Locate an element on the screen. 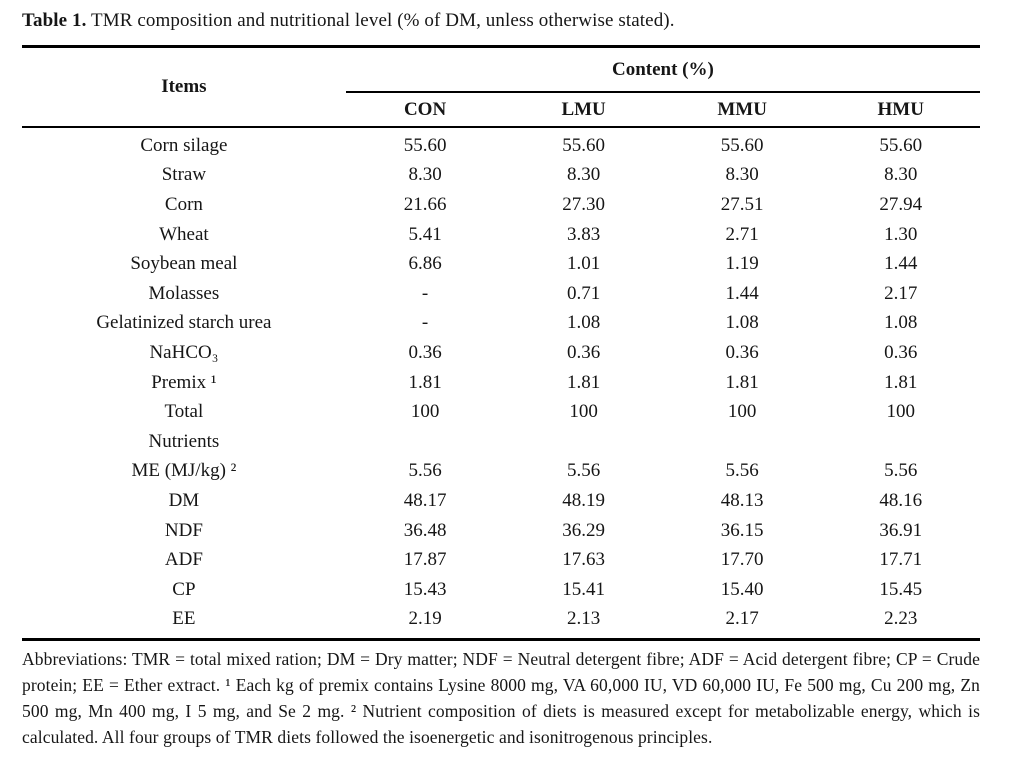 The width and height of the screenshot is (1013, 768). row-label: Straw is located at coordinates (184, 175).